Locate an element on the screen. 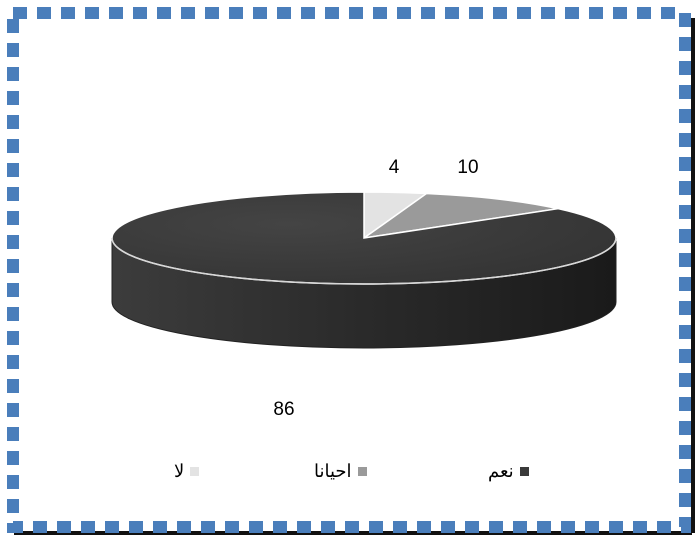  data-label-2: 86 is located at coordinates (283, 409).